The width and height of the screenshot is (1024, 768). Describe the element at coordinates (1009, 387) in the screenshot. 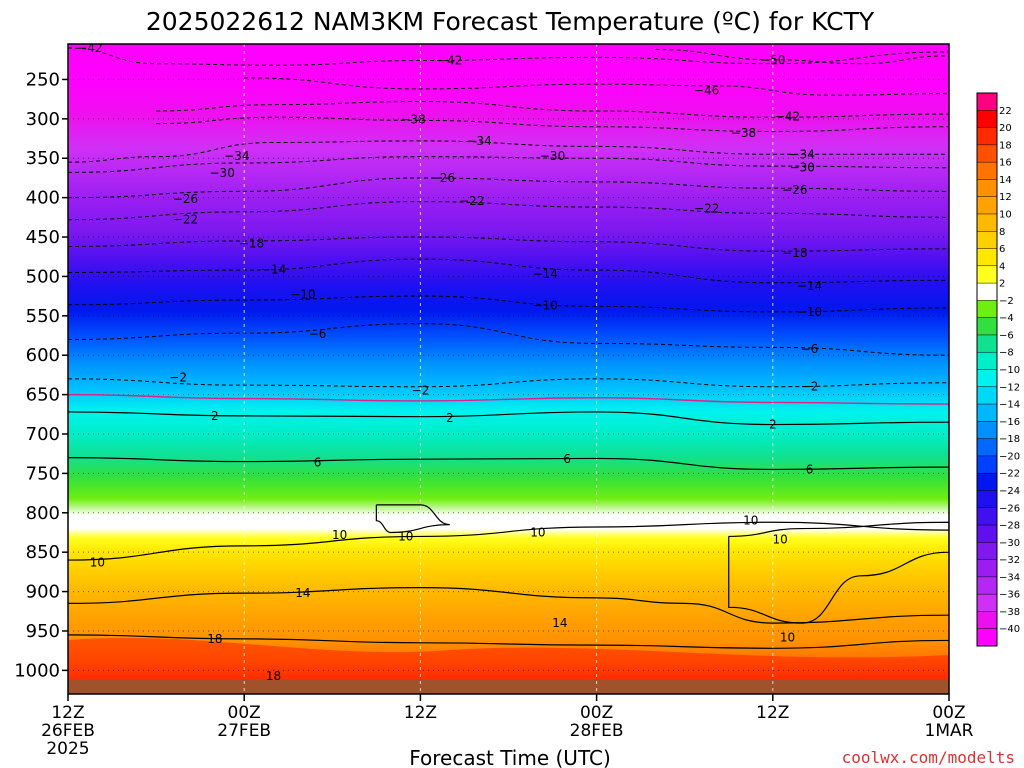

I see `colorbar-label: −12` at that location.